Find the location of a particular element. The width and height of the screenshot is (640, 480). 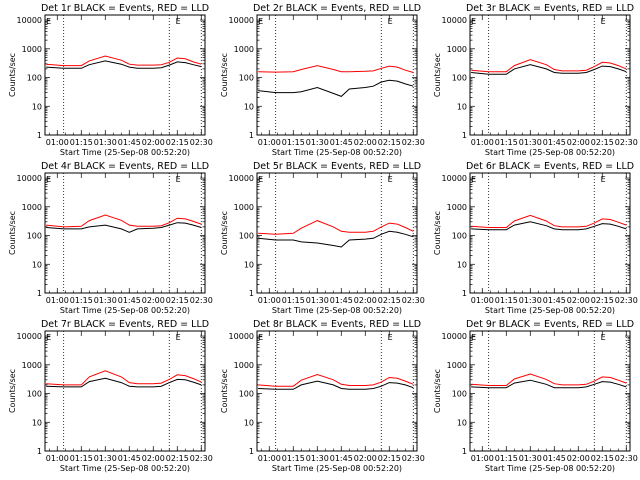

panel-title: Det 4r BLACK = Events, RED = LLD is located at coordinates (125, 166).